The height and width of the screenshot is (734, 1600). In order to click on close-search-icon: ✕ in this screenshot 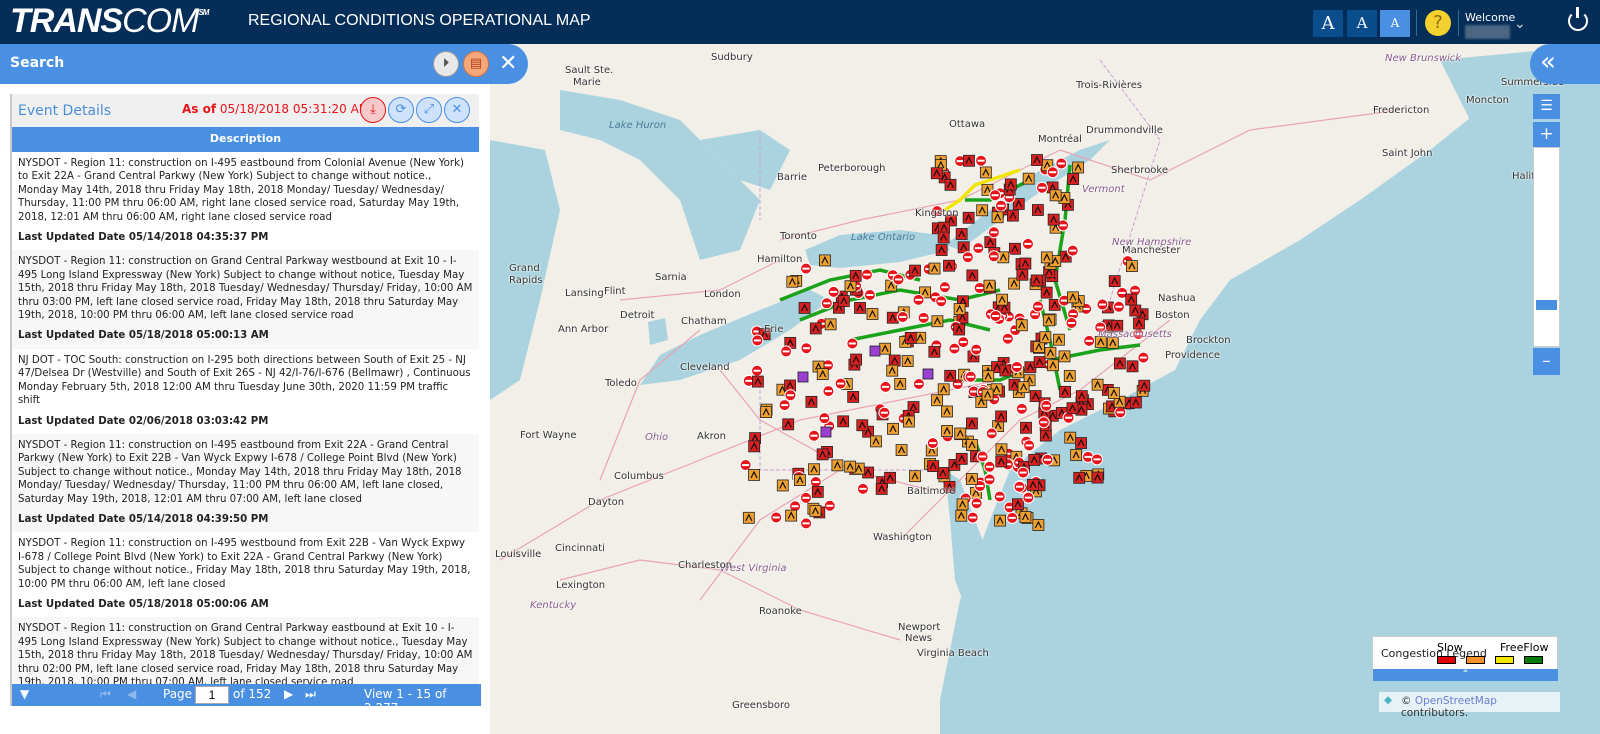, I will do `click(508, 63)`.